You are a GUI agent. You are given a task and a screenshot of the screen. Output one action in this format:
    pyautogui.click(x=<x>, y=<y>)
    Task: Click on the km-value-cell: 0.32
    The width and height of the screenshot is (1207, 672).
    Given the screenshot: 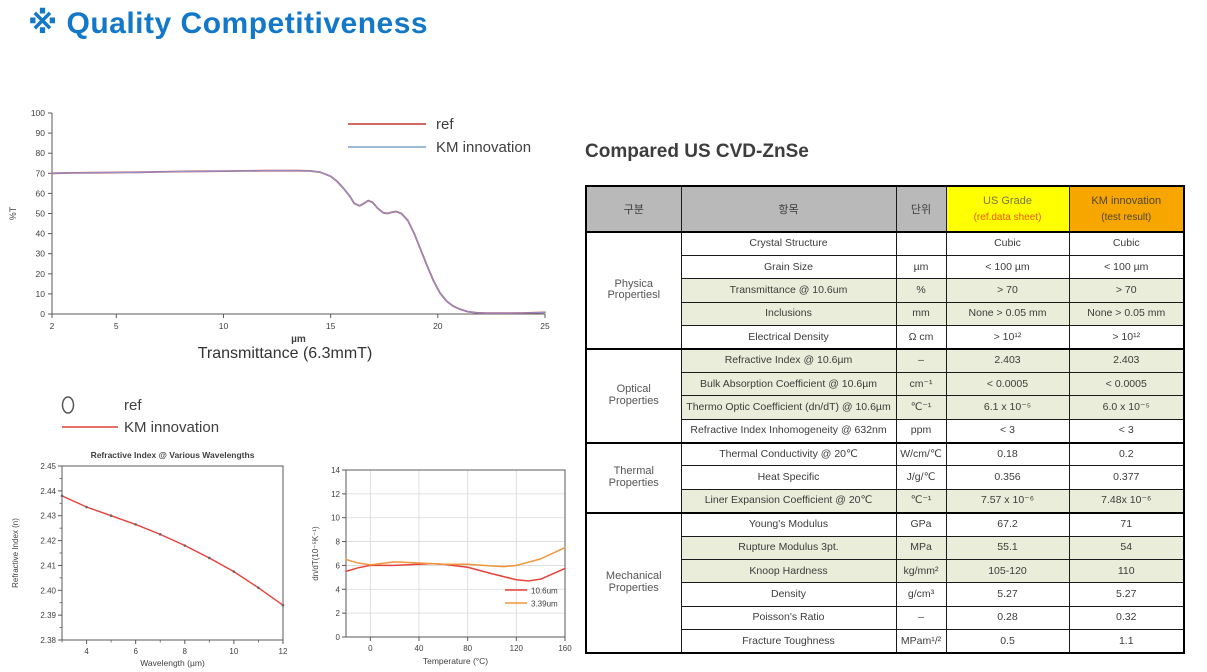 What is the action you would take?
    pyautogui.click(x=1126, y=618)
    